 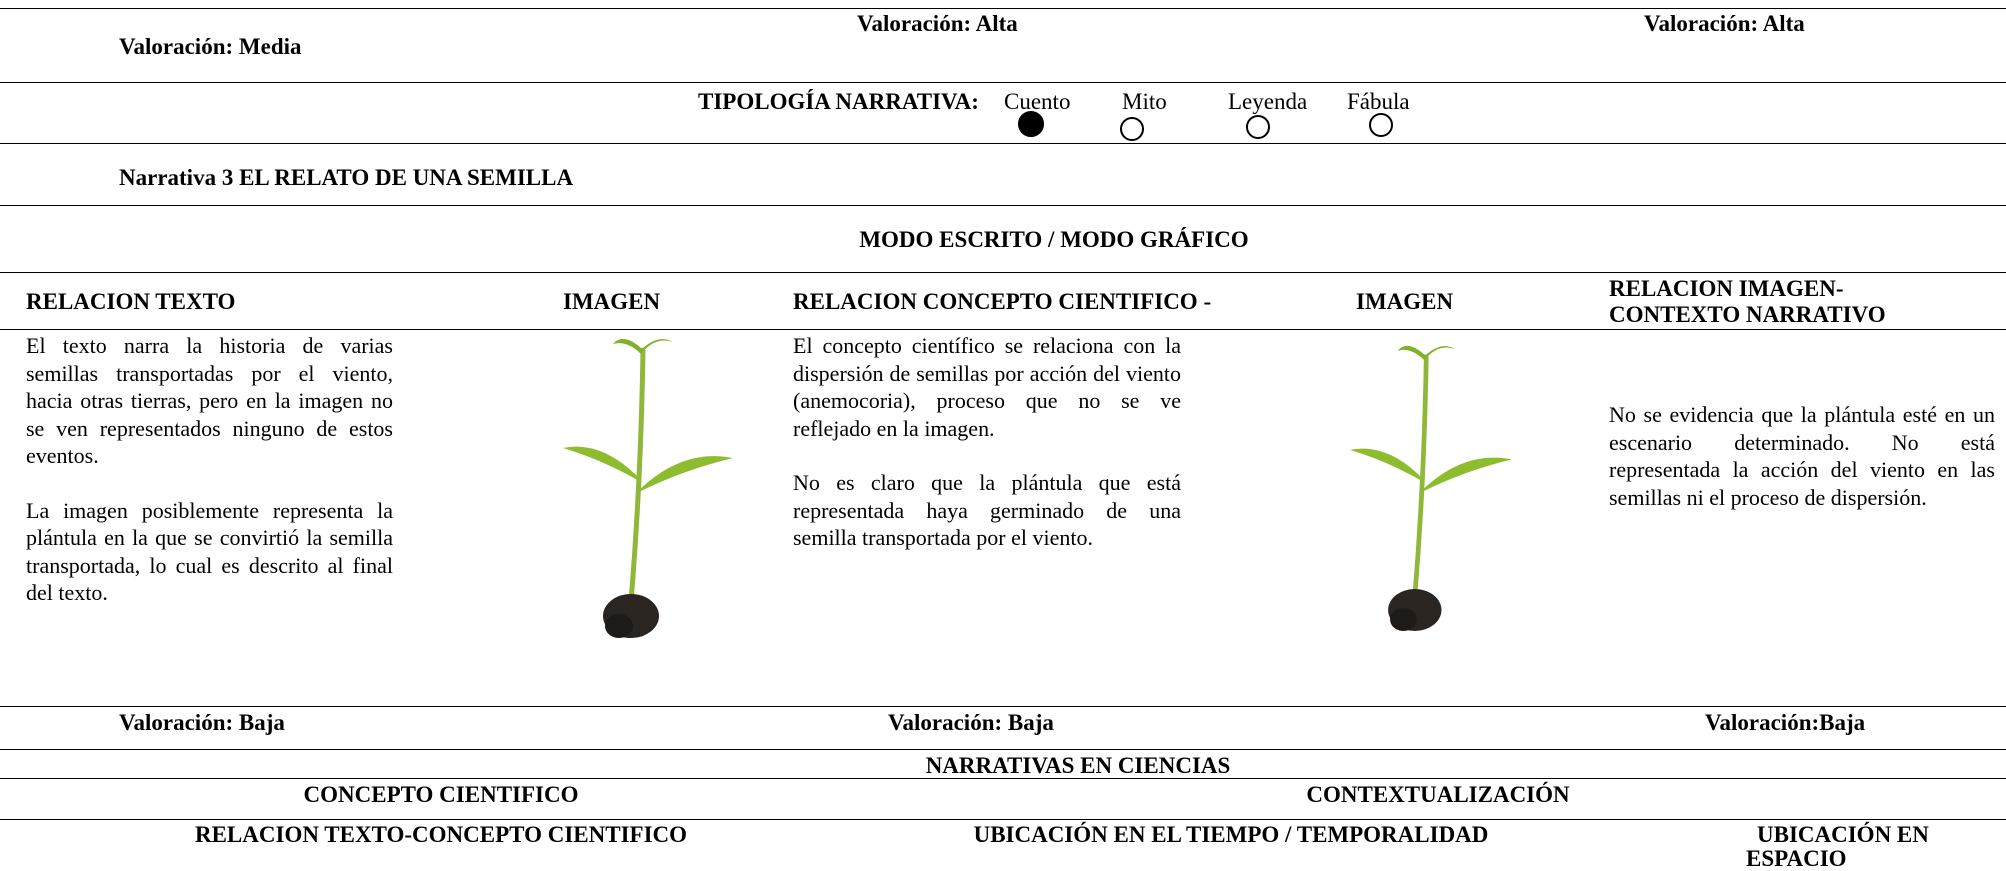 What do you see at coordinates (1796, 858) in the screenshot?
I see `footer-column: ESPACIO` at bounding box center [1796, 858].